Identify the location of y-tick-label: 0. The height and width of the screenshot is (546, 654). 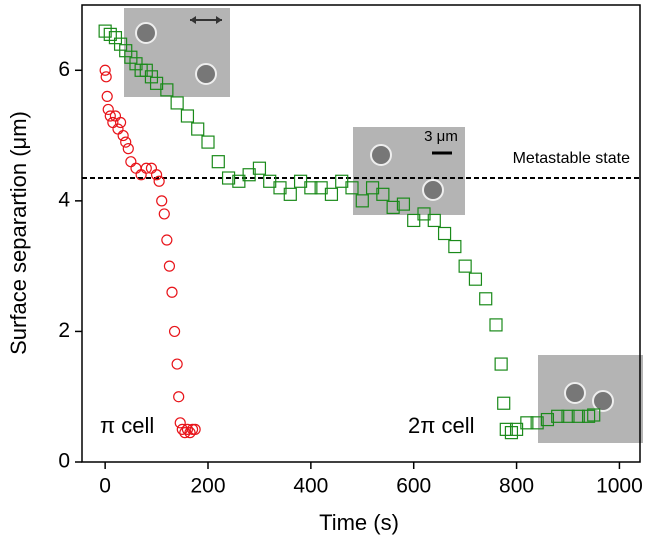
(64, 461).